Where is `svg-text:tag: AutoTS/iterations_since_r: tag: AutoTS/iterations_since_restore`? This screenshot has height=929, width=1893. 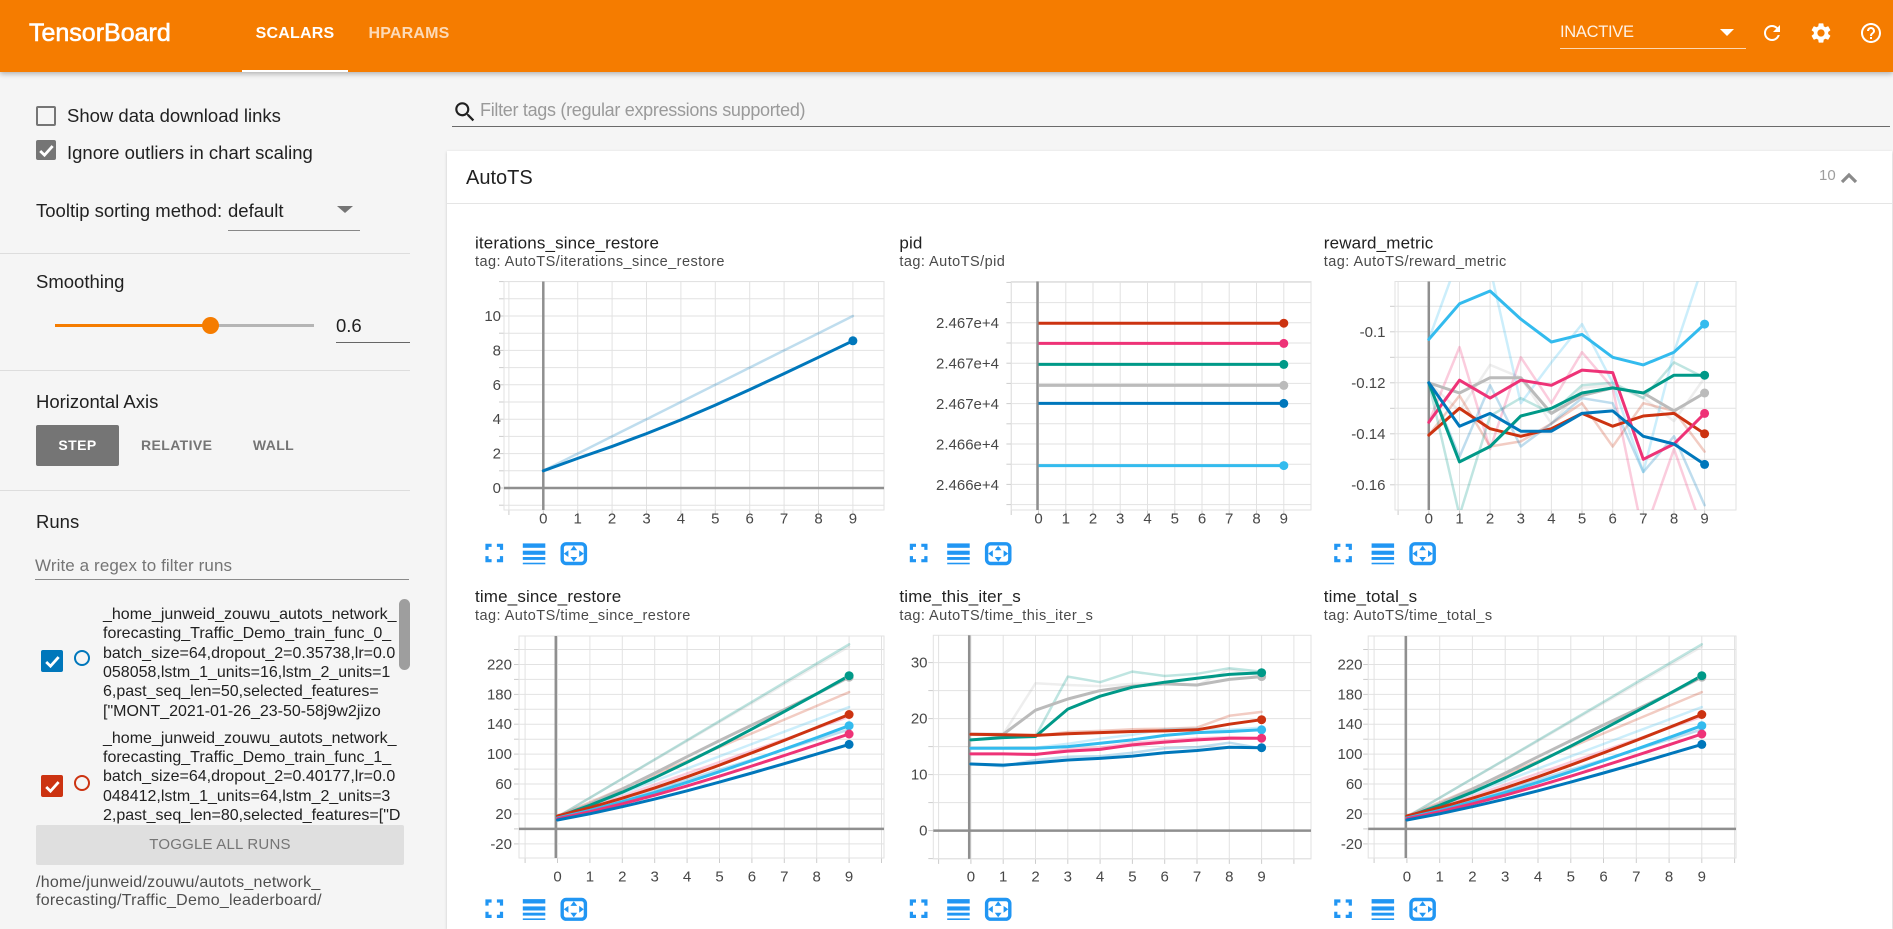
svg-text:tag: AutoTS/iterations_since_r: tag: AutoTS/iterations_since_restore is located at coordinates (600, 262).